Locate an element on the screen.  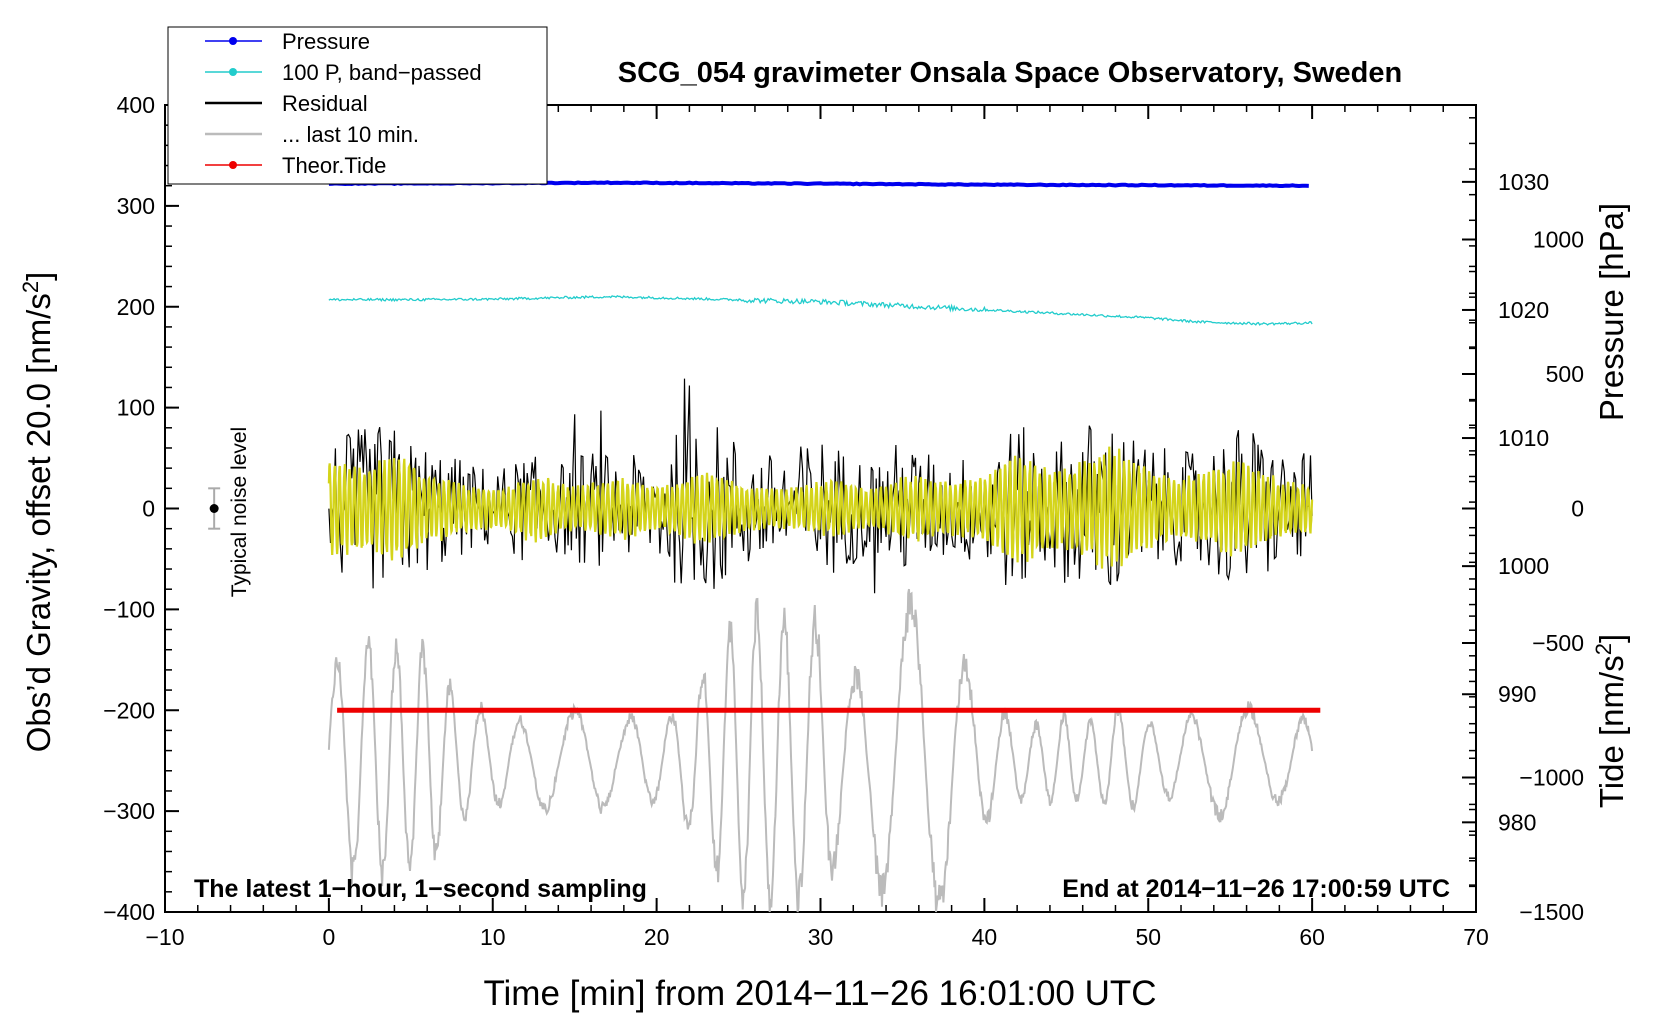
tide-tick-label: 0 is located at coordinates (1577, 509).